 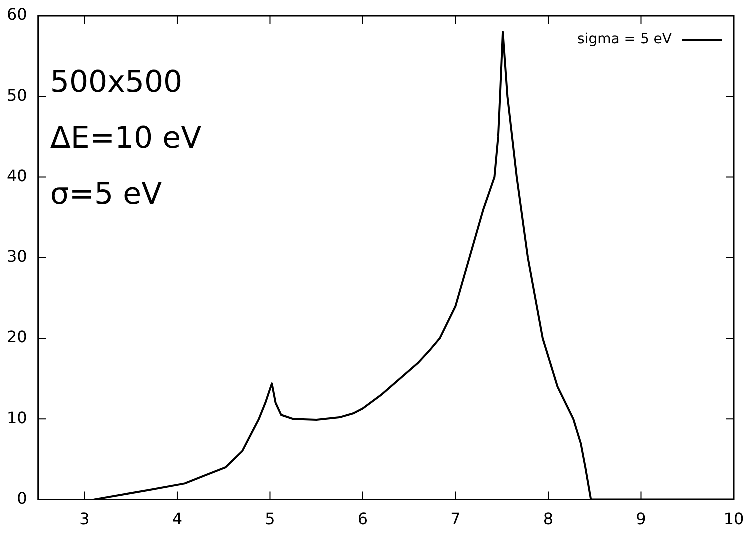 What do you see at coordinates (177, 519) in the screenshot?
I see `x-tick-label: 4` at bounding box center [177, 519].